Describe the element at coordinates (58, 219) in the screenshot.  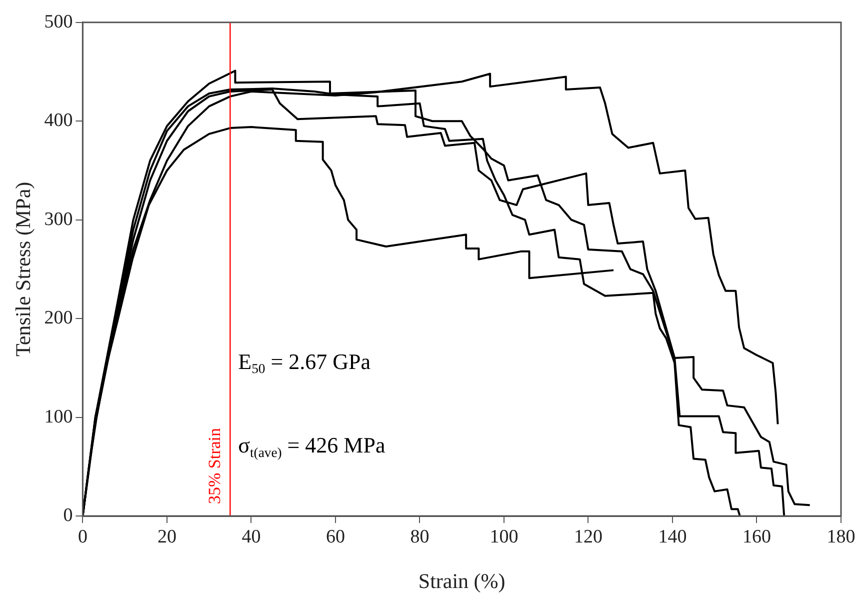
I see `y-tick-label: 300` at that location.